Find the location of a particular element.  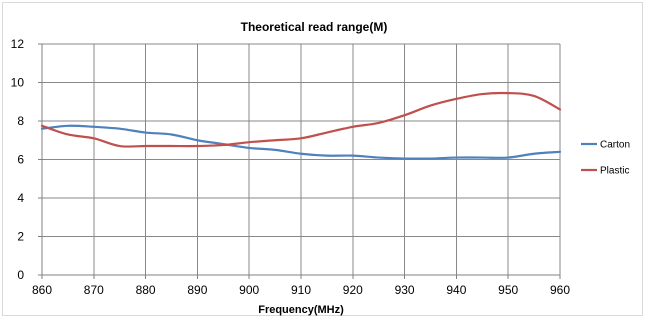

legend: Carton Plastic is located at coordinates (605, 158).